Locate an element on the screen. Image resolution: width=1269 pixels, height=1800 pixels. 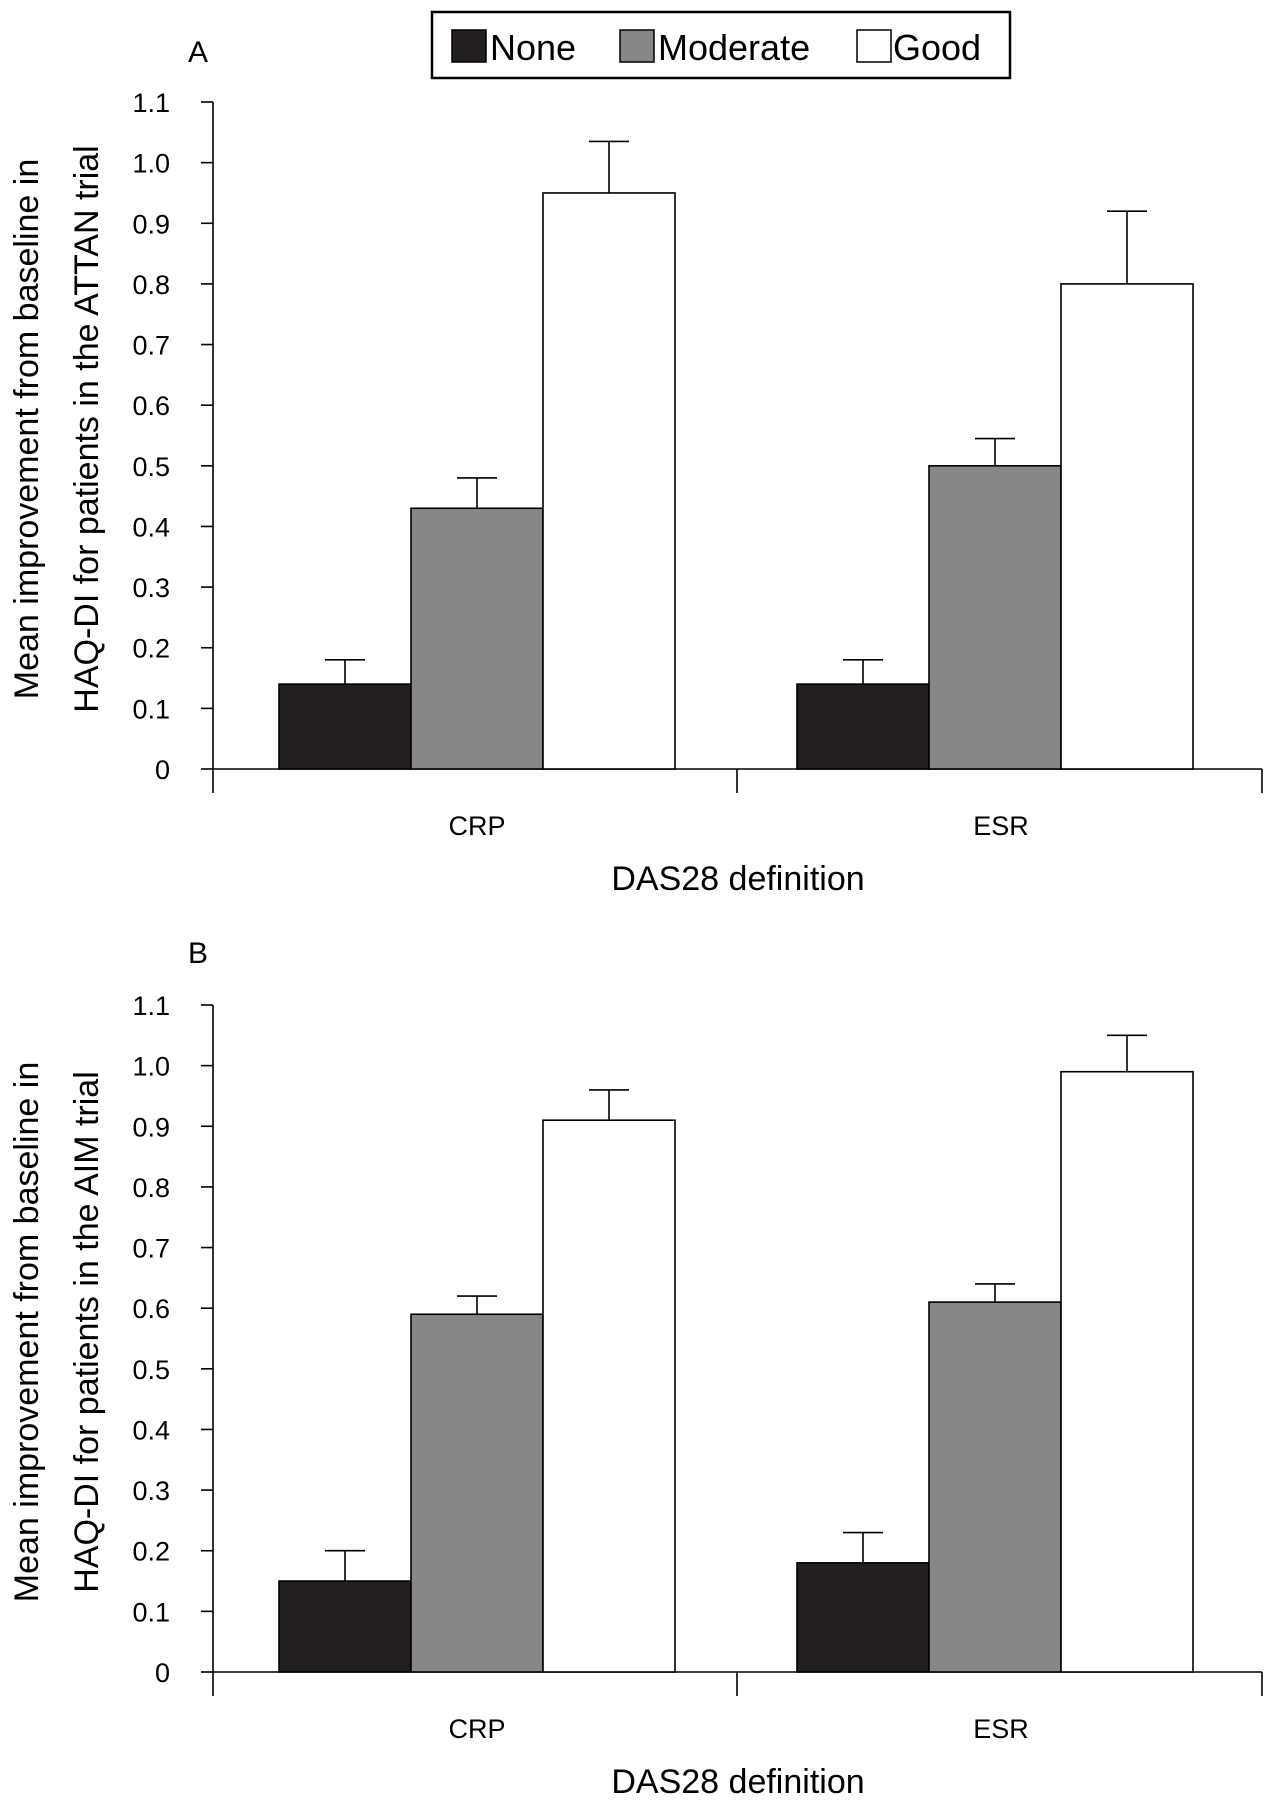
panel-b-y-tick-label-3: 0.3 is located at coordinates (151, 1491).